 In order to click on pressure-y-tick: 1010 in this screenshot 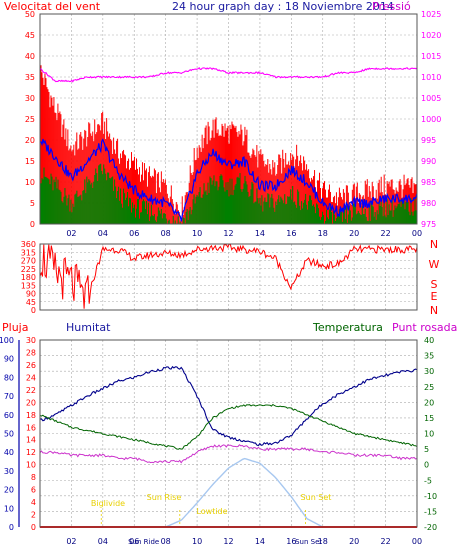, I will do `click(431, 77)`.